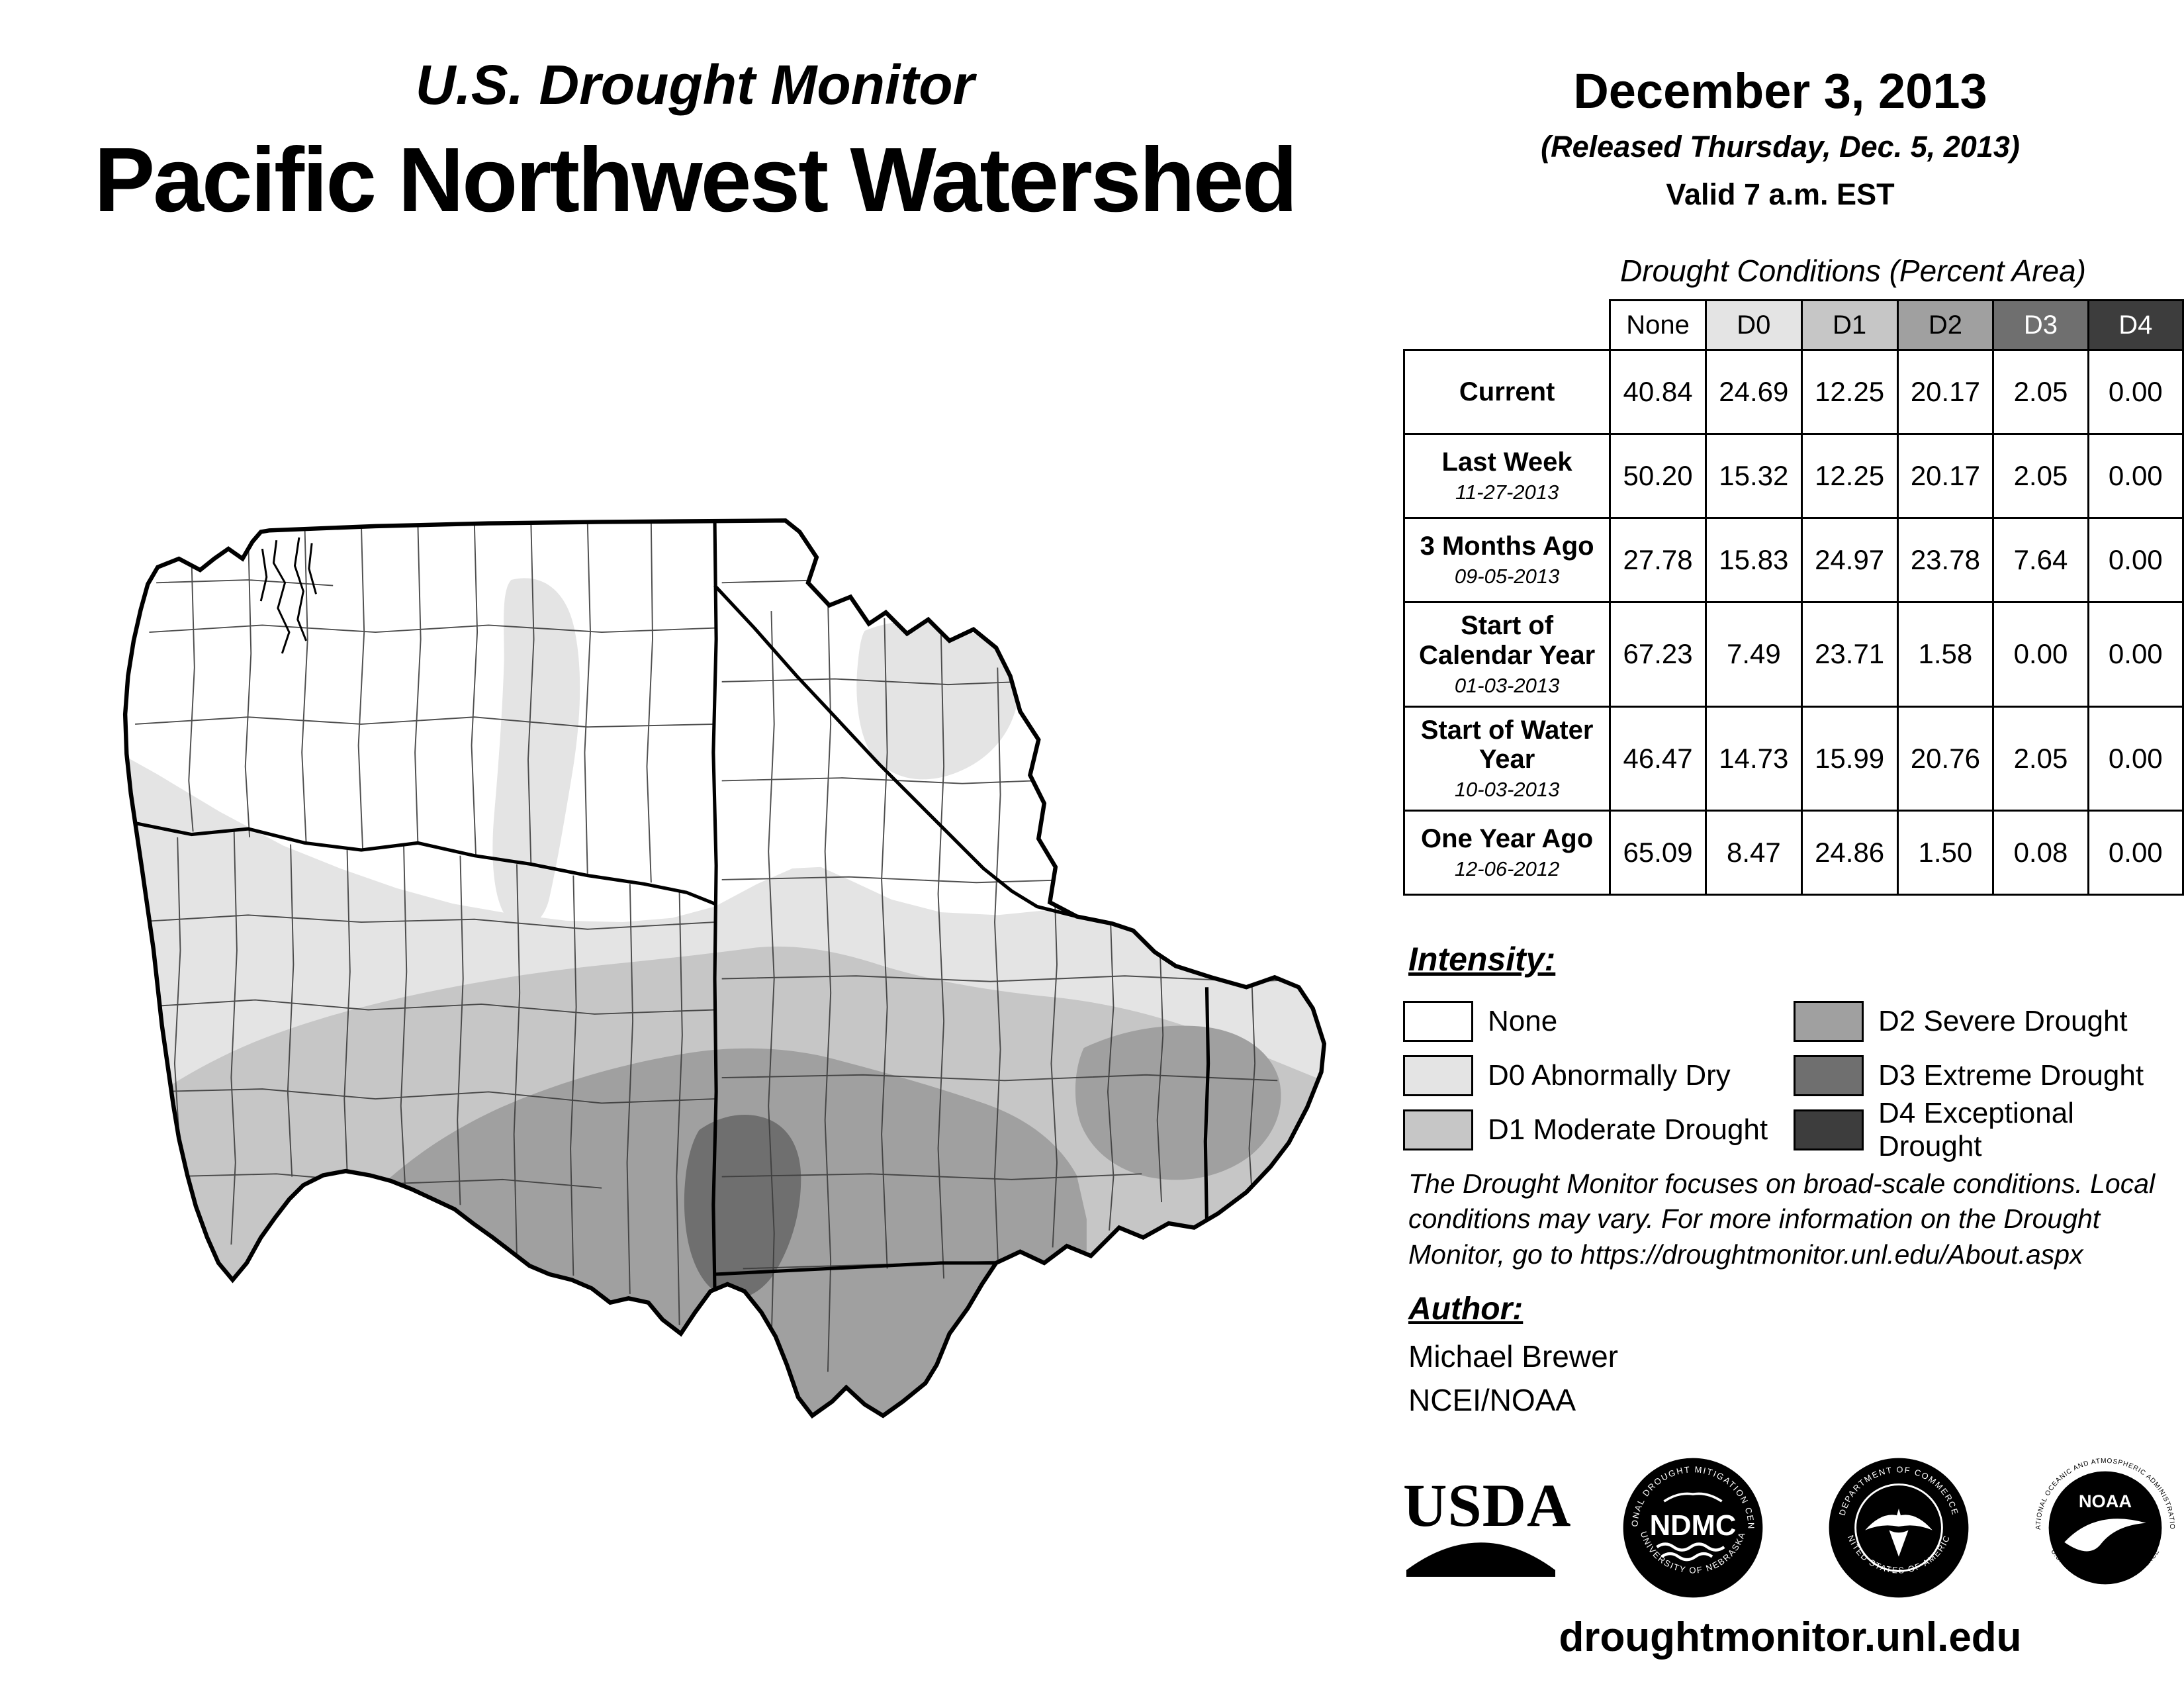  Describe the element at coordinates (696, 180) in the screenshot. I see `page-title: Pacific Northwest Watershed` at that location.